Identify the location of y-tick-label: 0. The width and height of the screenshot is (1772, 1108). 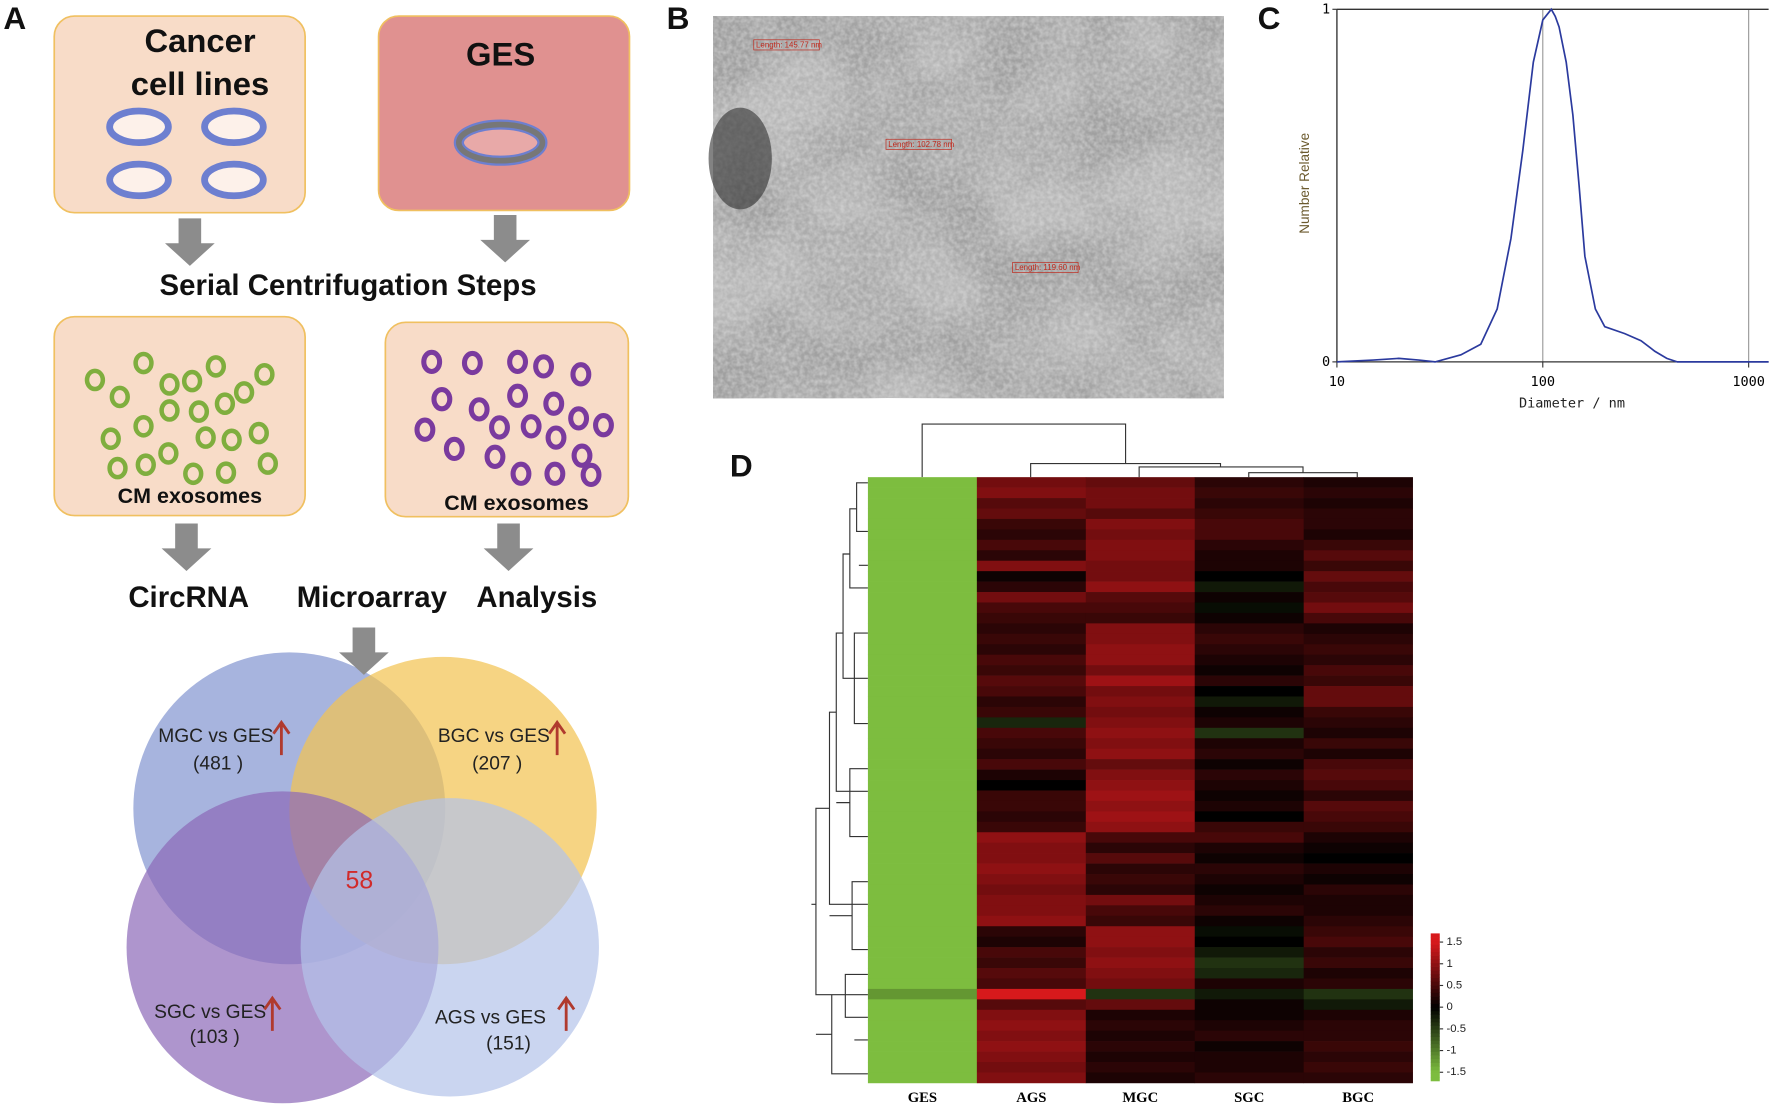
(1326, 362).